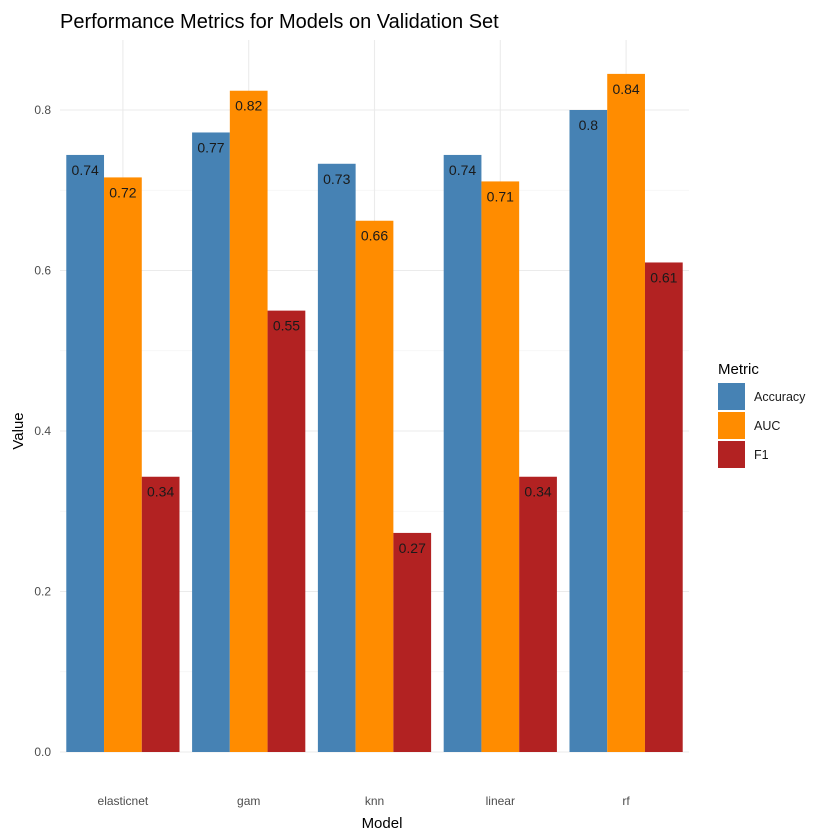  What do you see at coordinates (286, 326) in the screenshot?
I see `bar-value-label: 0.55` at bounding box center [286, 326].